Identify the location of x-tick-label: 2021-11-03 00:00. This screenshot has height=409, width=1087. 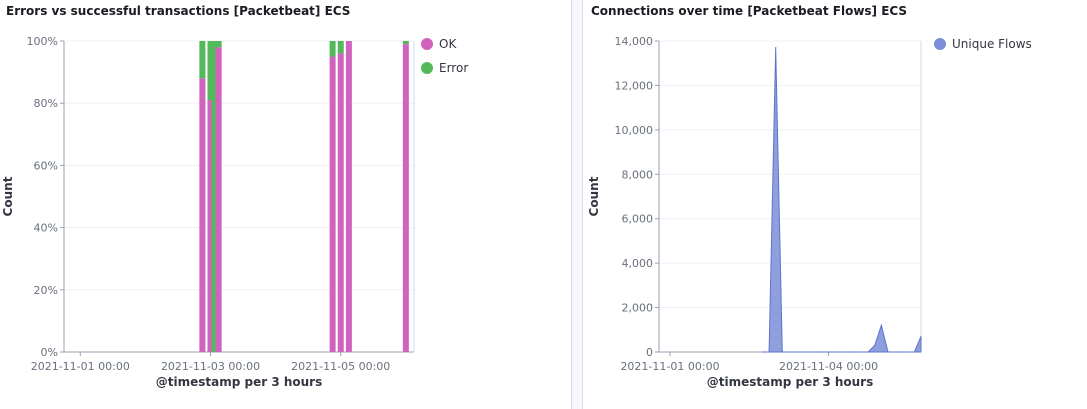
(210, 366).